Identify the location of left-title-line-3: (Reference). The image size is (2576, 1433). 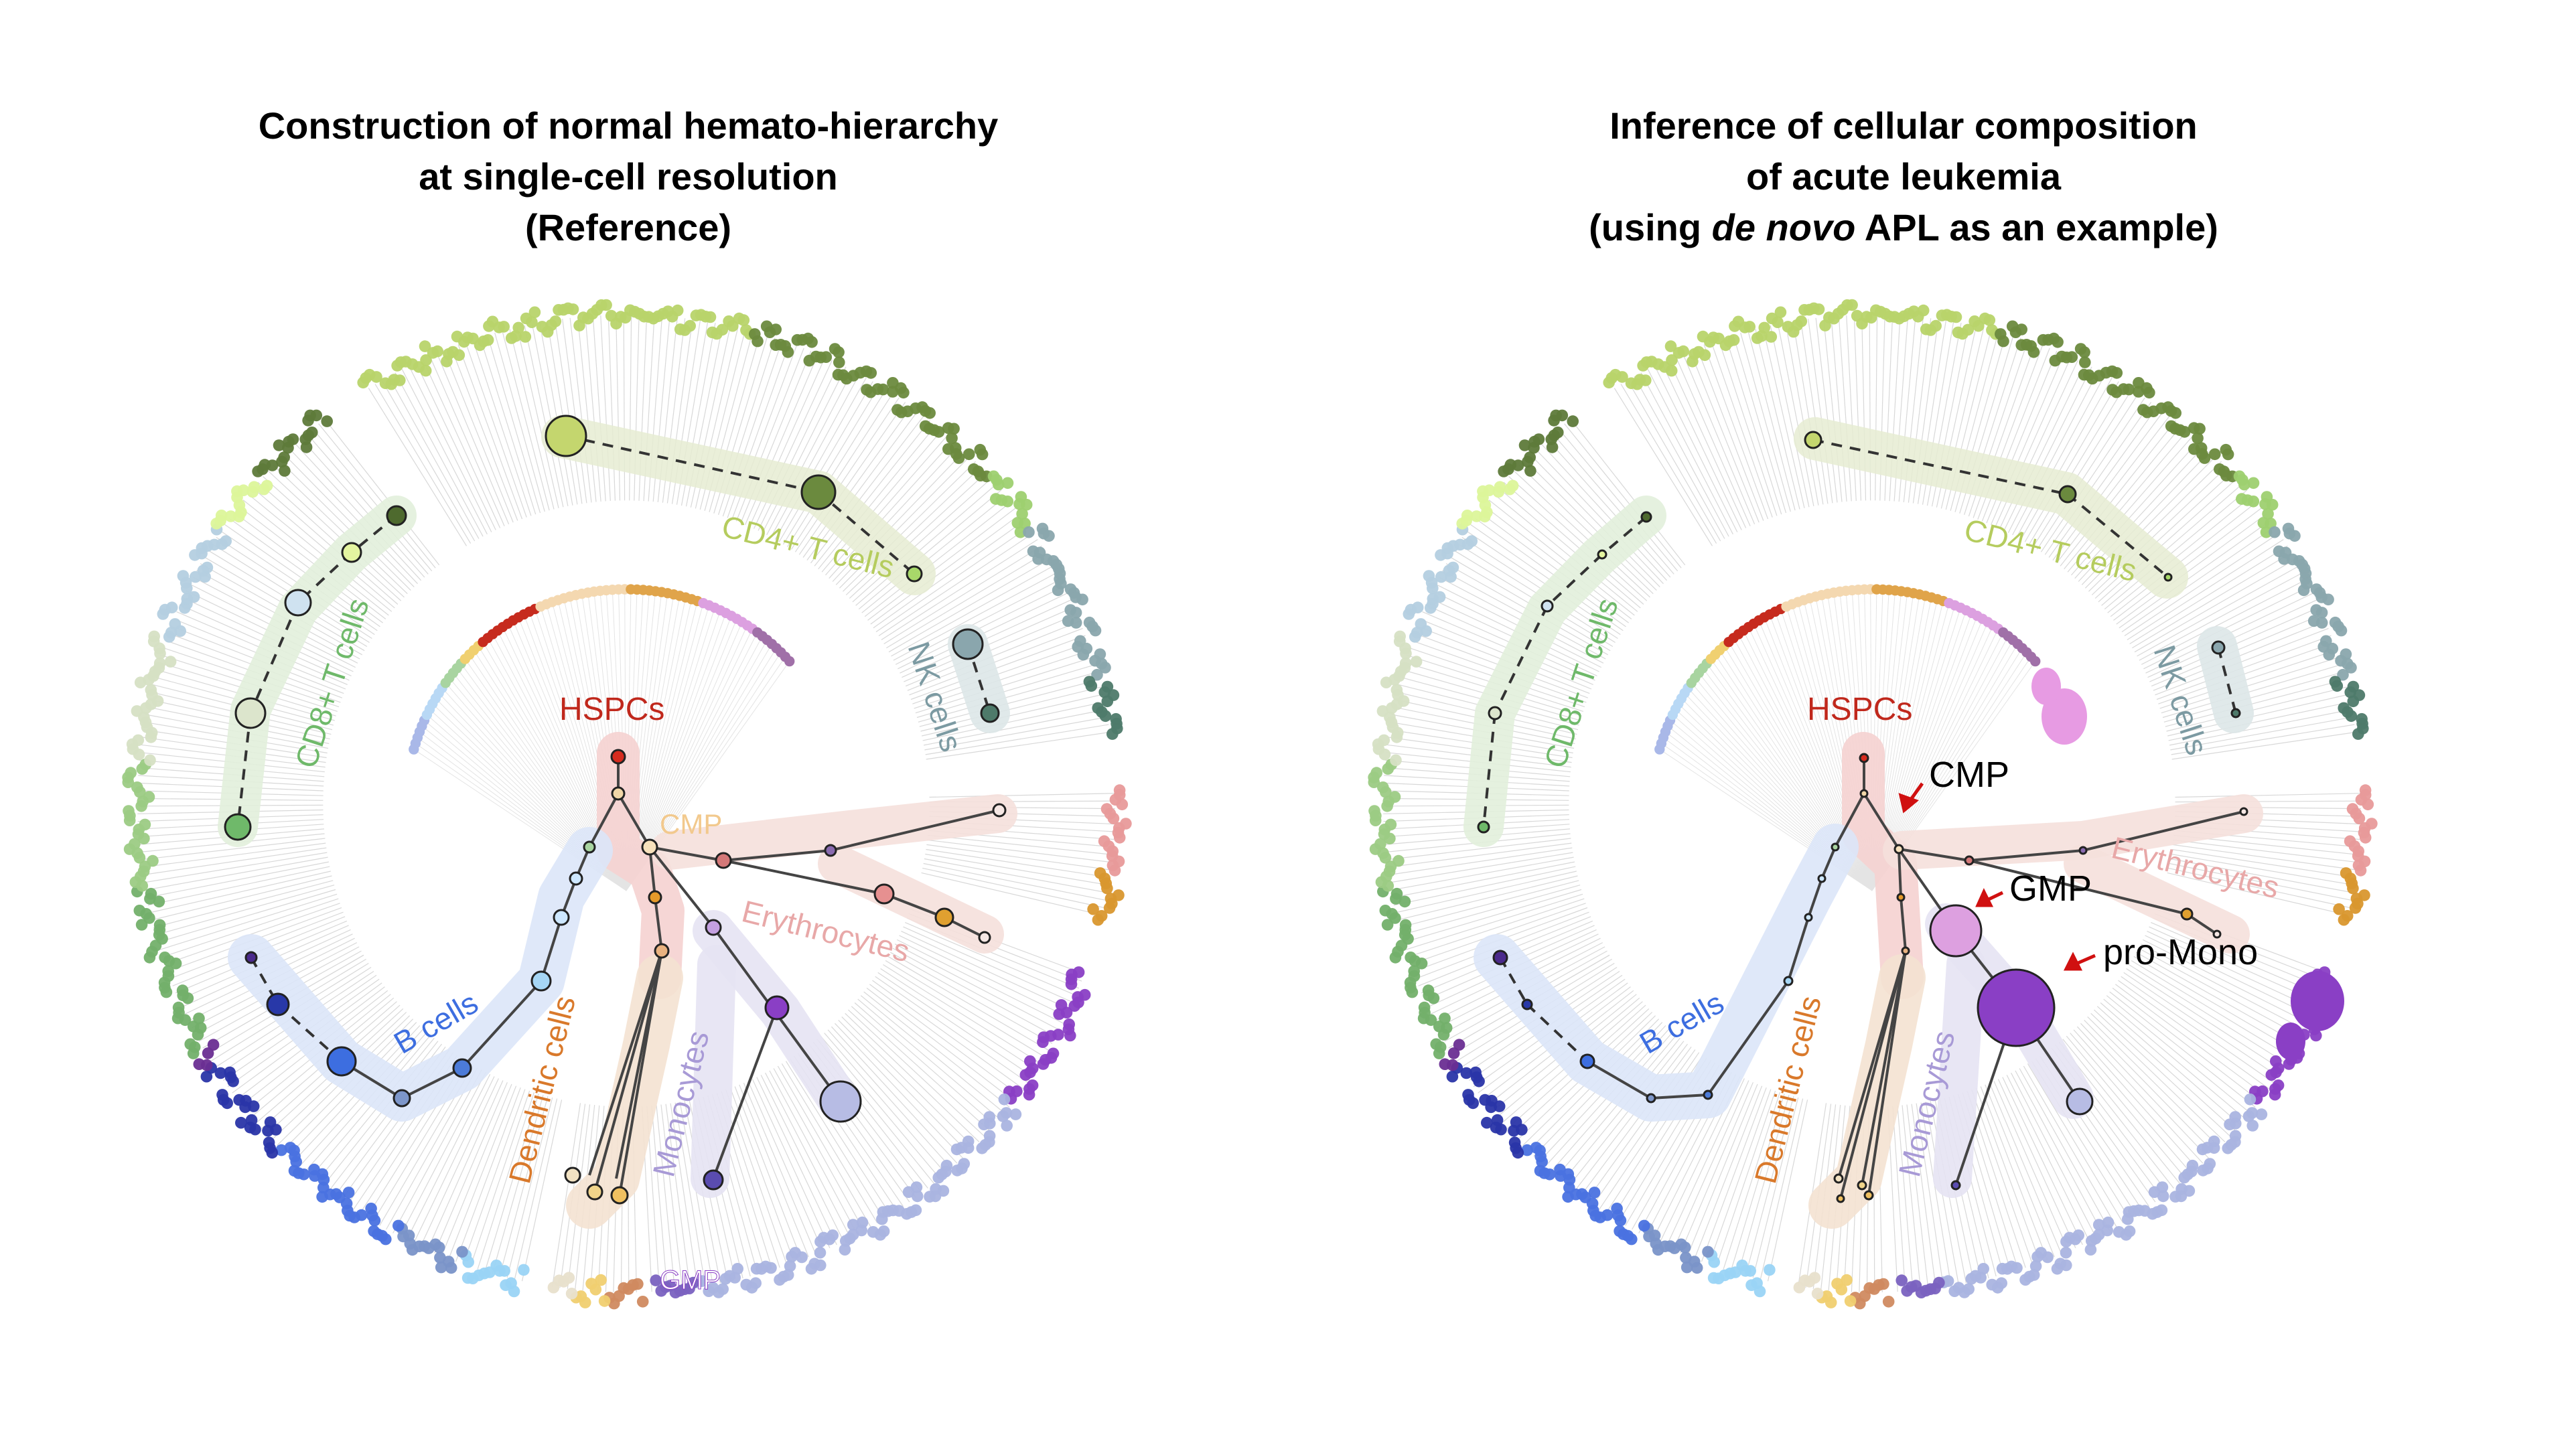
(628, 227).